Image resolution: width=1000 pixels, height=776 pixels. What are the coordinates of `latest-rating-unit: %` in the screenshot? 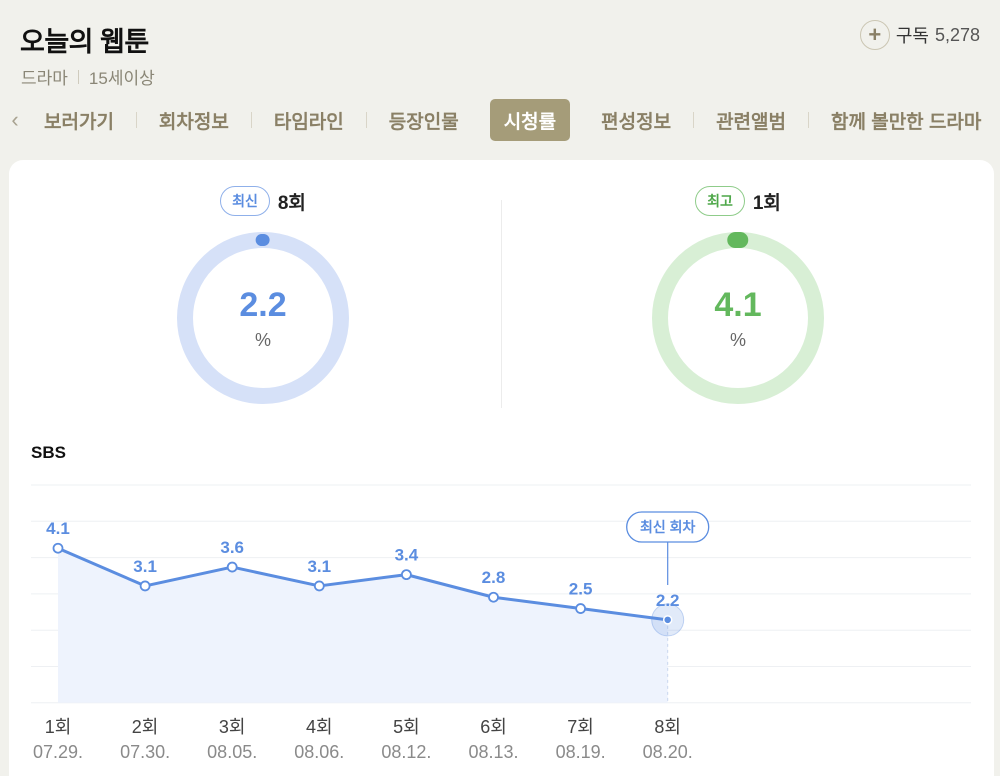 It's located at (262, 340).